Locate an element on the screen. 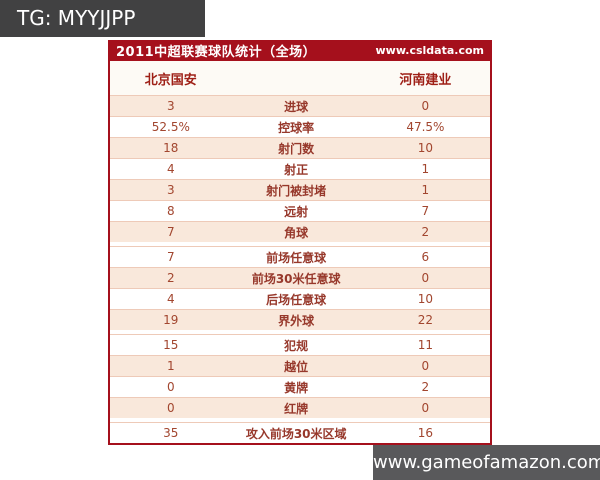  stat-row-goals: 3 进球 0 is located at coordinates (300, 105).